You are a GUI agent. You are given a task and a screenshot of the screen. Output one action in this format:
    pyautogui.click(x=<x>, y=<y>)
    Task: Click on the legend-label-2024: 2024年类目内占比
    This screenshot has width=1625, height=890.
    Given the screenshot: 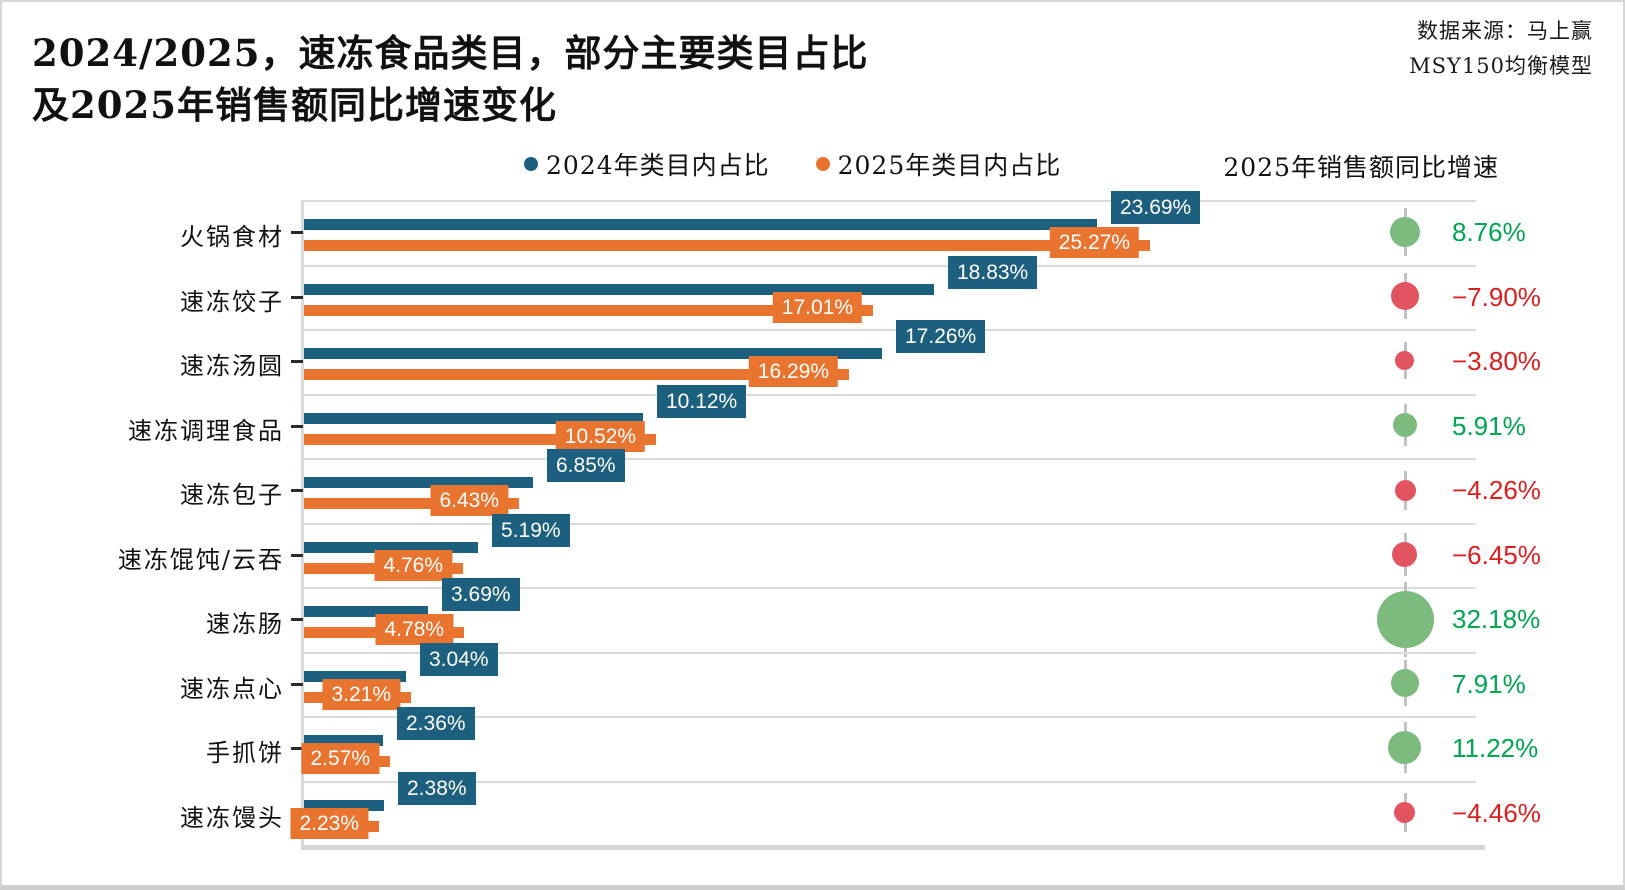 What is the action you would take?
    pyautogui.click(x=658, y=165)
    